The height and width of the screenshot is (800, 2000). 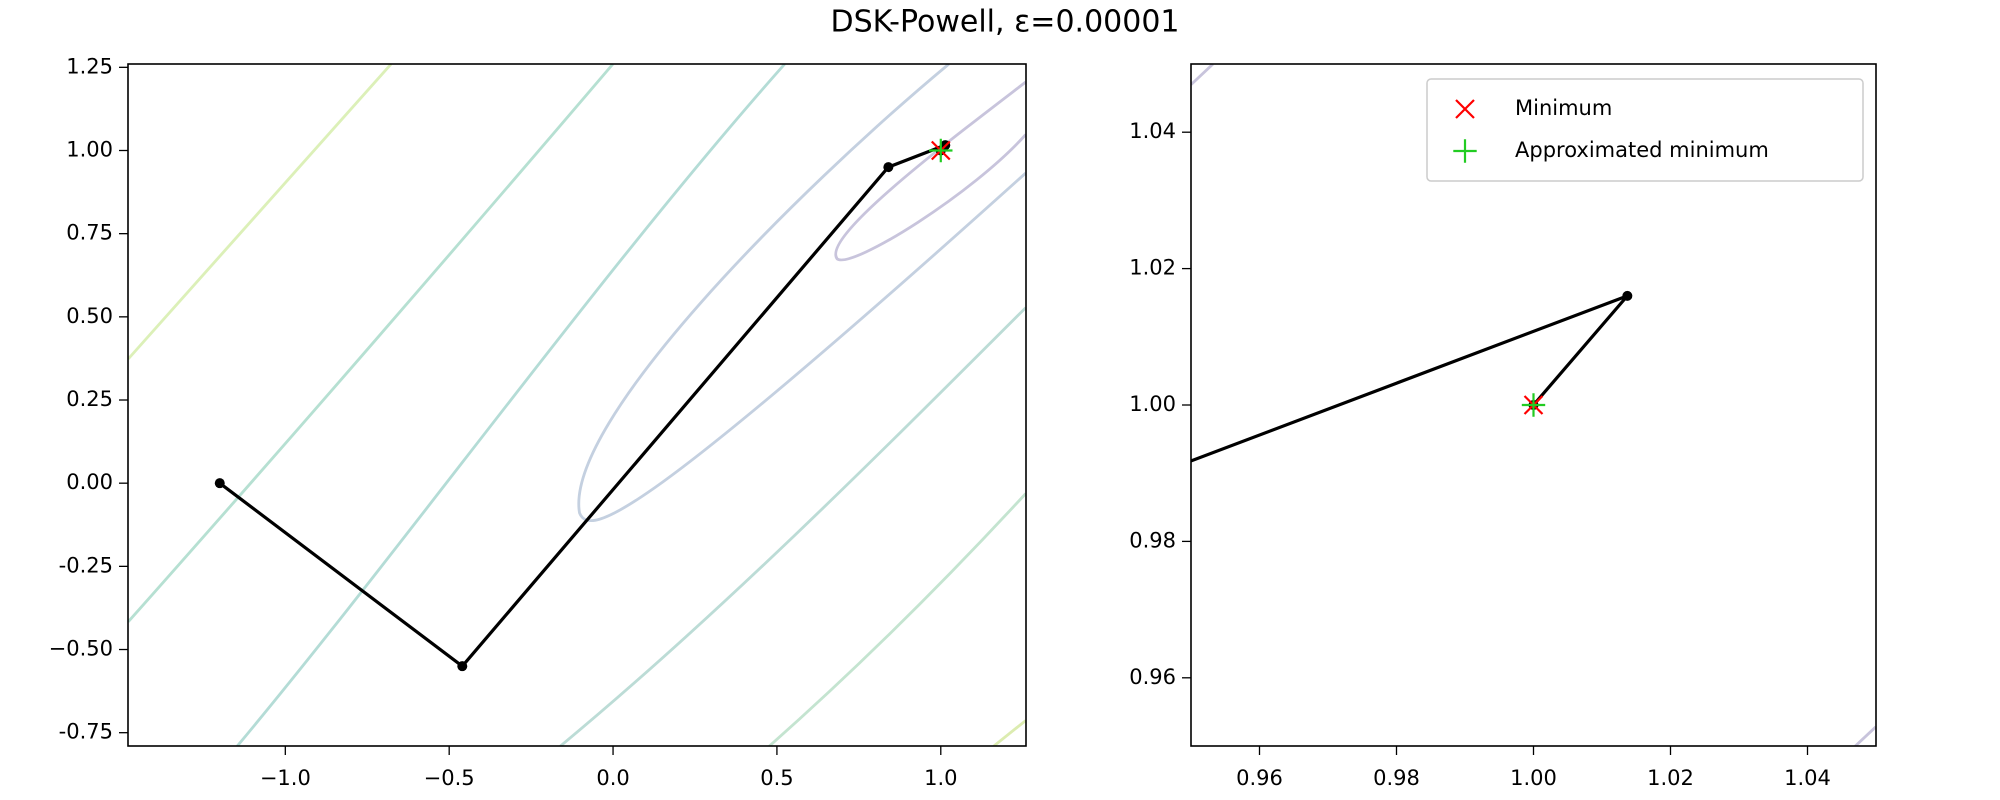 What do you see at coordinates (89, 482) in the screenshot?
I see `y-tick-label: 0.00` at bounding box center [89, 482].